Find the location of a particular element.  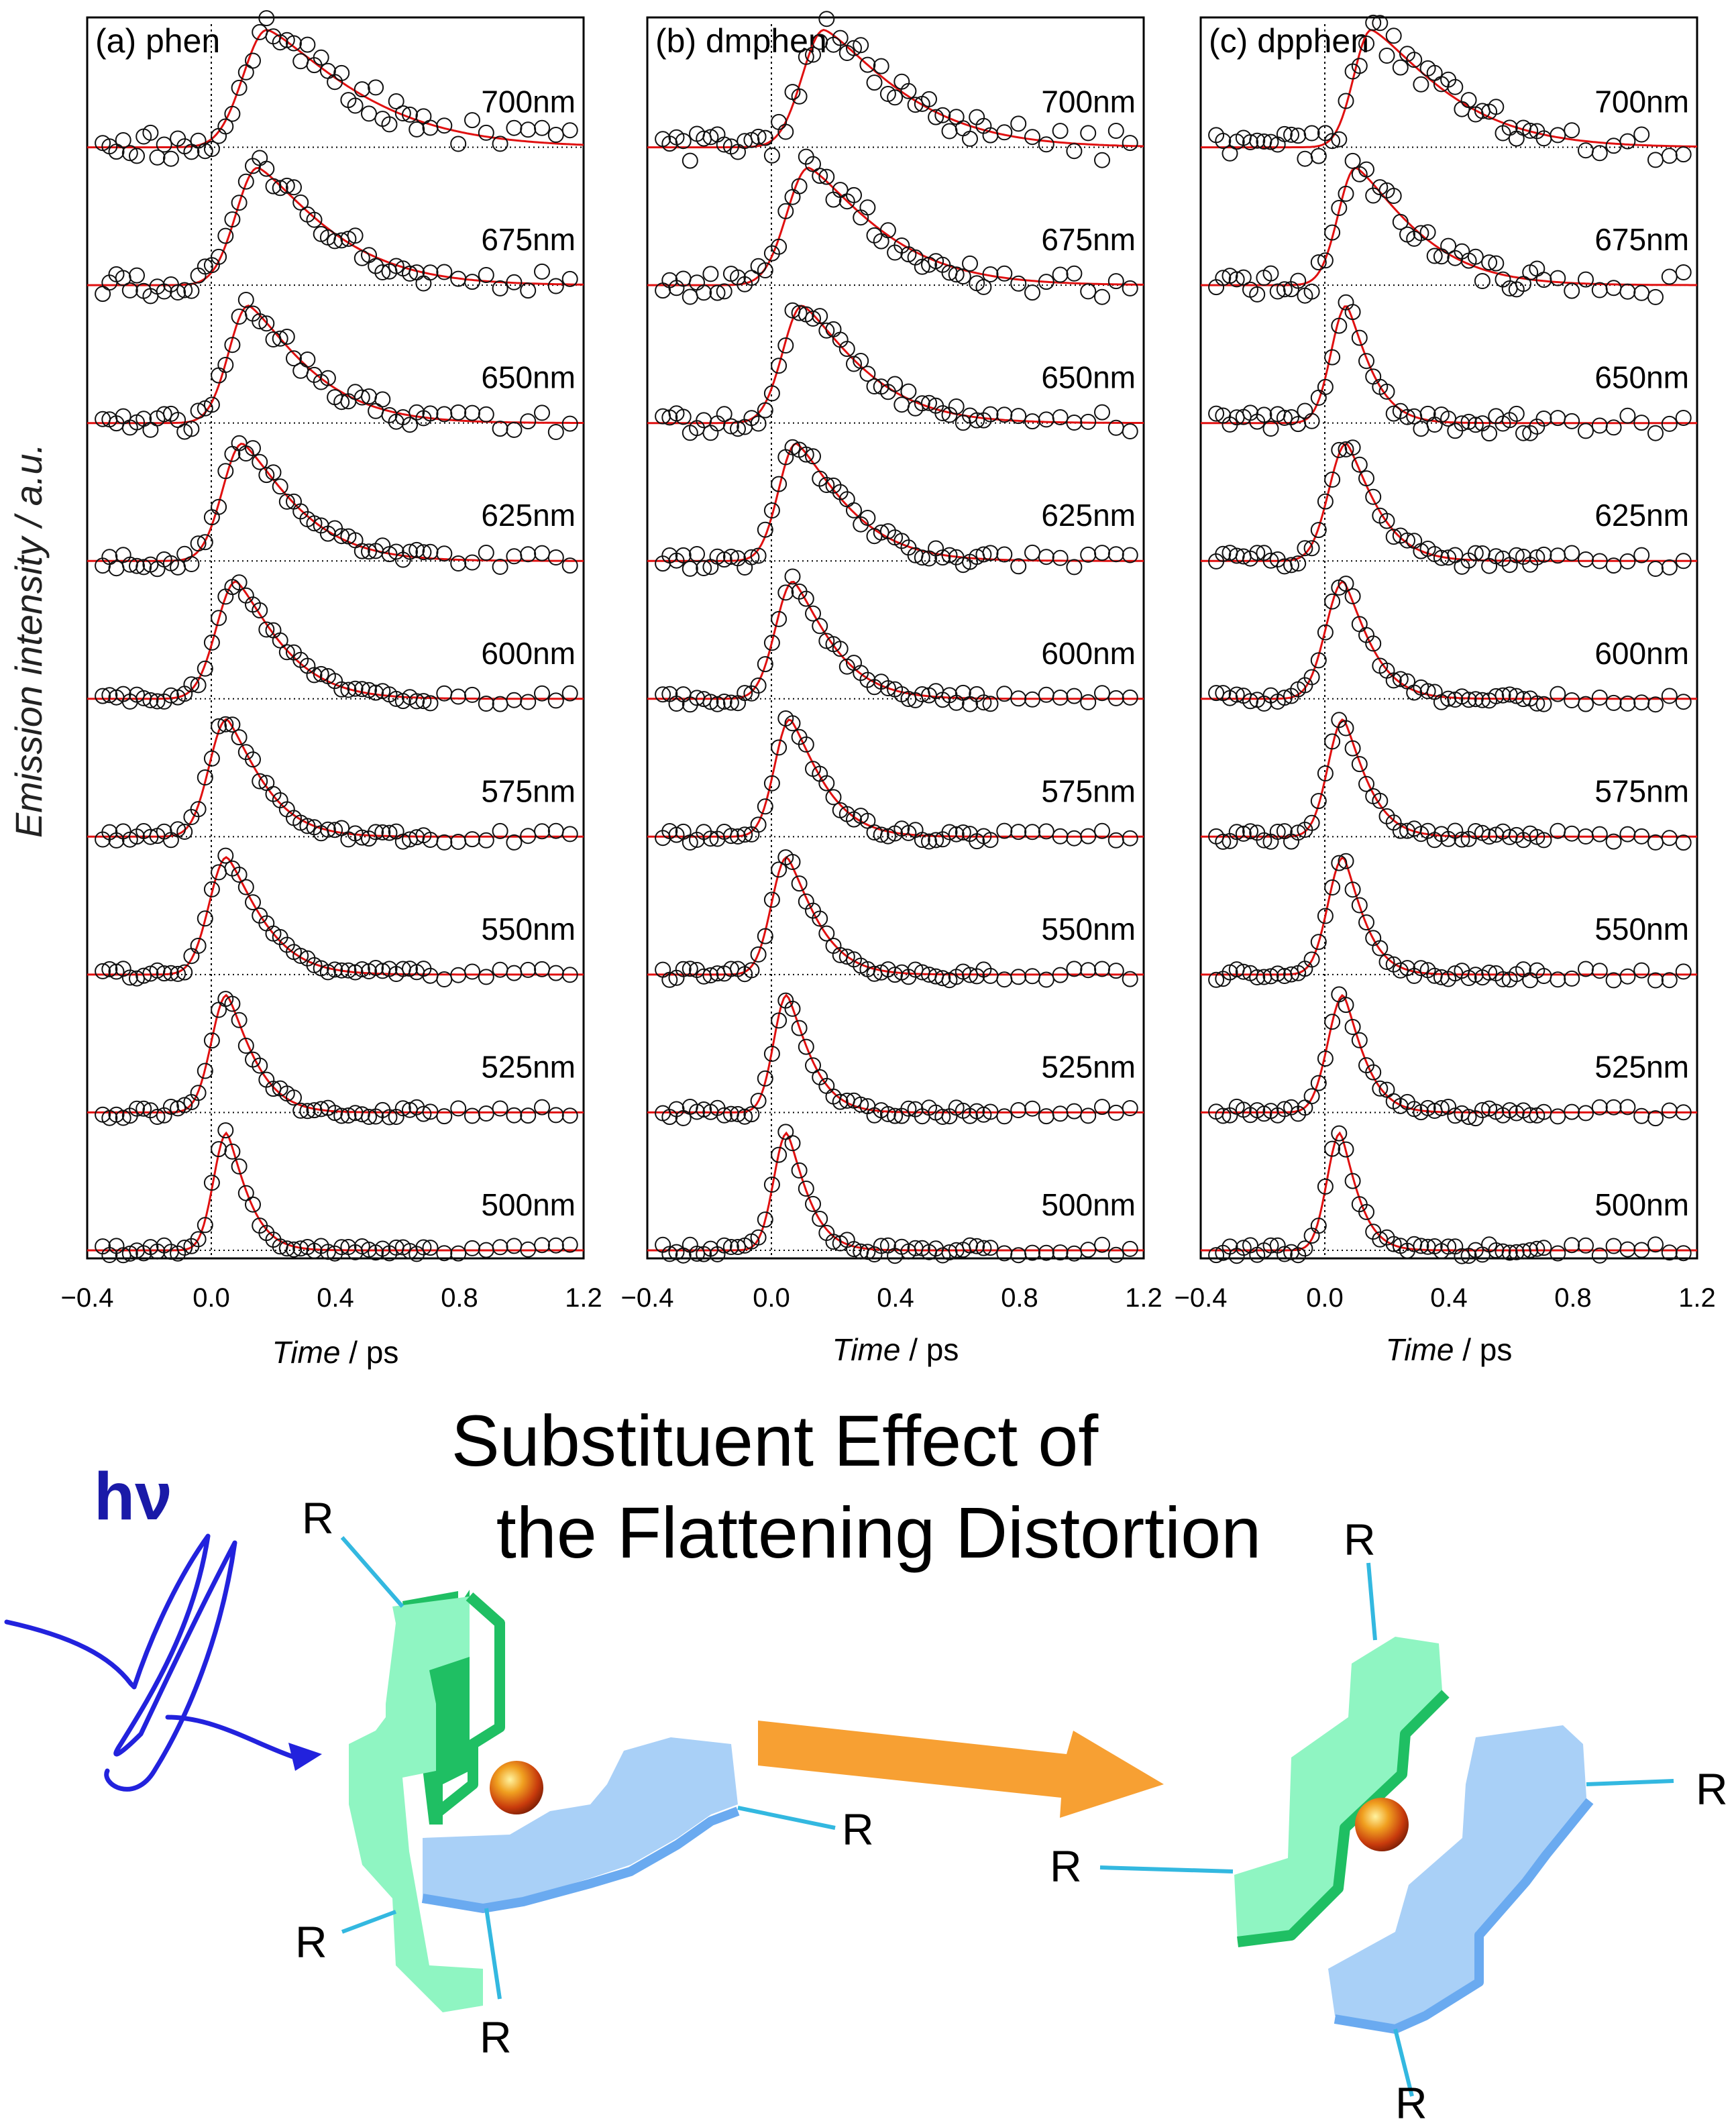

panel-a-xtick: 0.4 is located at coordinates (335, 1298).